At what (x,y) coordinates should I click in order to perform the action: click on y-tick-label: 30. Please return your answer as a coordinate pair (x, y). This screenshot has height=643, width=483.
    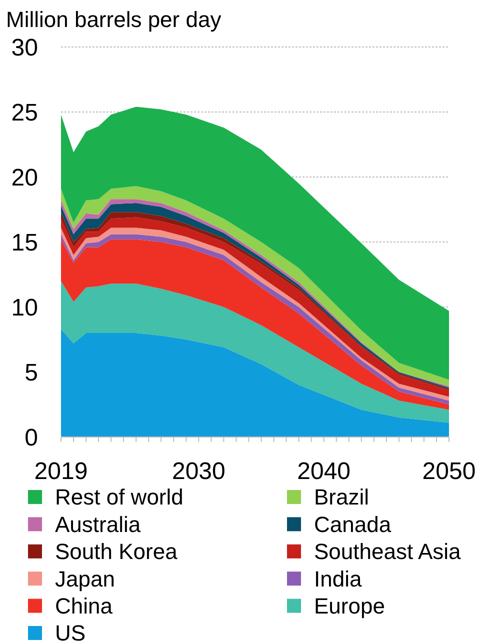
    Looking at the image, I should click on (24, 48).